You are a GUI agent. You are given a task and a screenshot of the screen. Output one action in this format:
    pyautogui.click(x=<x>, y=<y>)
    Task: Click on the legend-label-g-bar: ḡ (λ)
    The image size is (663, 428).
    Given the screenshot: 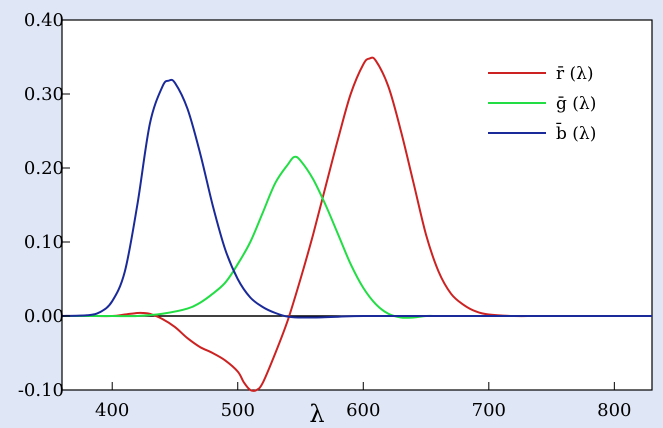 What is the action you would take?
    pyautogui.click(x=576, y=104)
    